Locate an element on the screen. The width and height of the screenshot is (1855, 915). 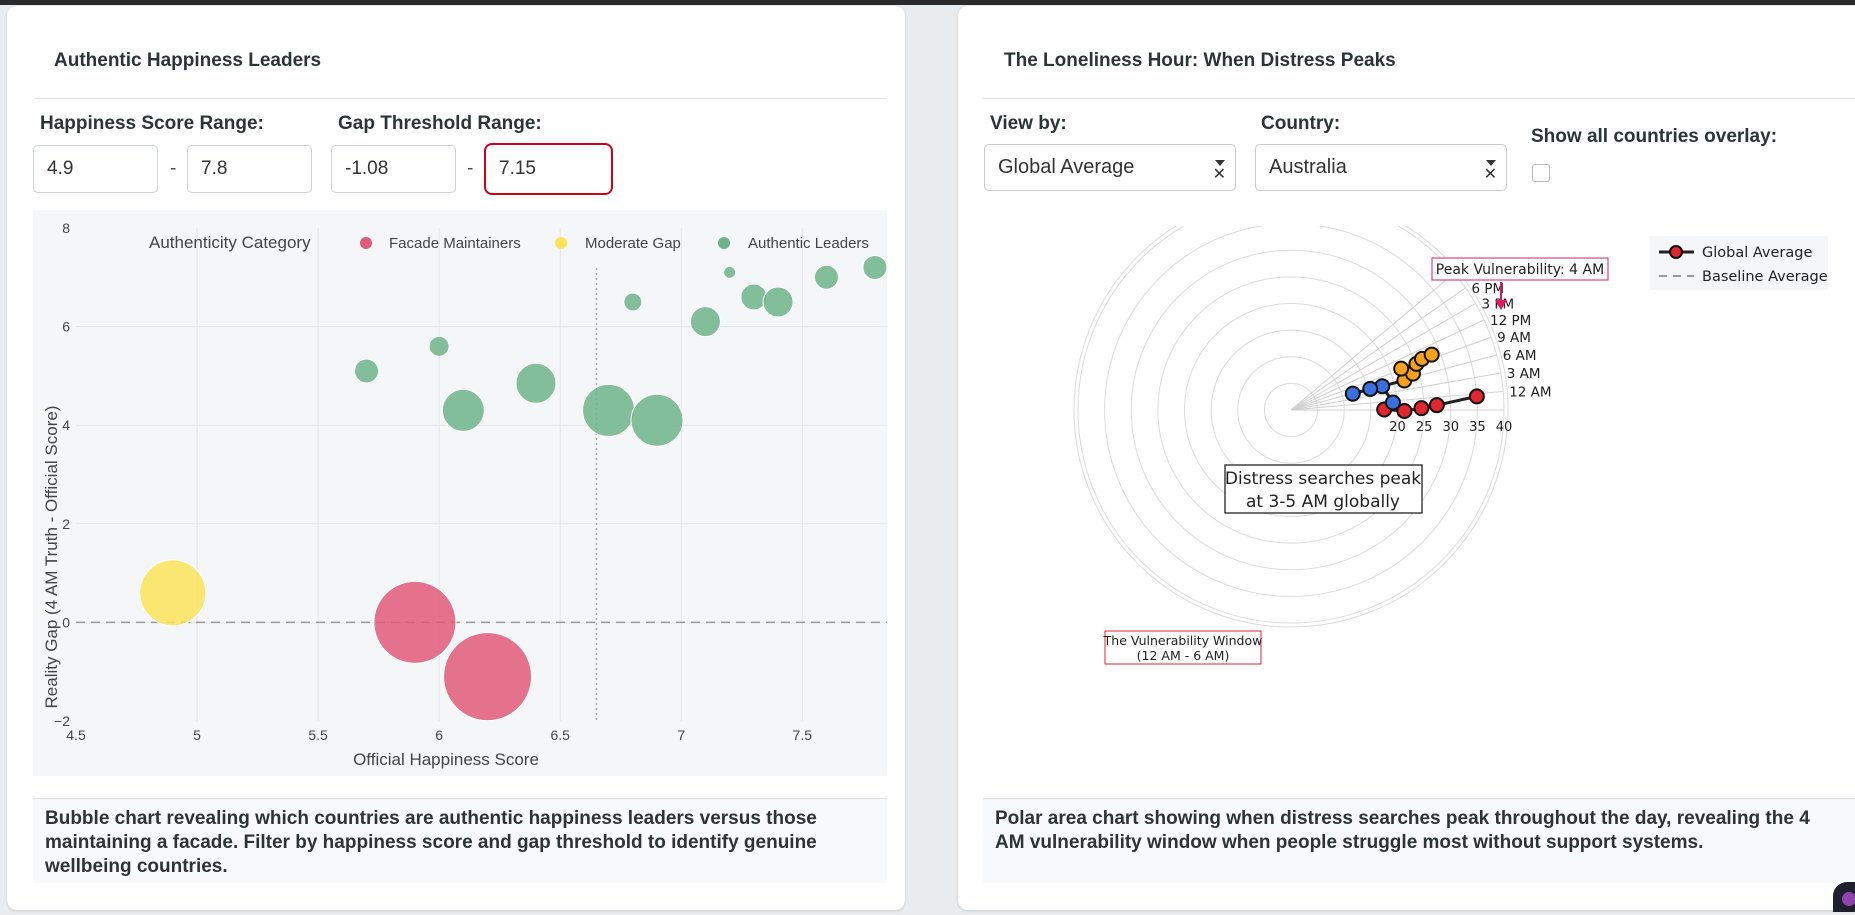
radial-tick-label: 20 is located at coordinates (1397, 427).